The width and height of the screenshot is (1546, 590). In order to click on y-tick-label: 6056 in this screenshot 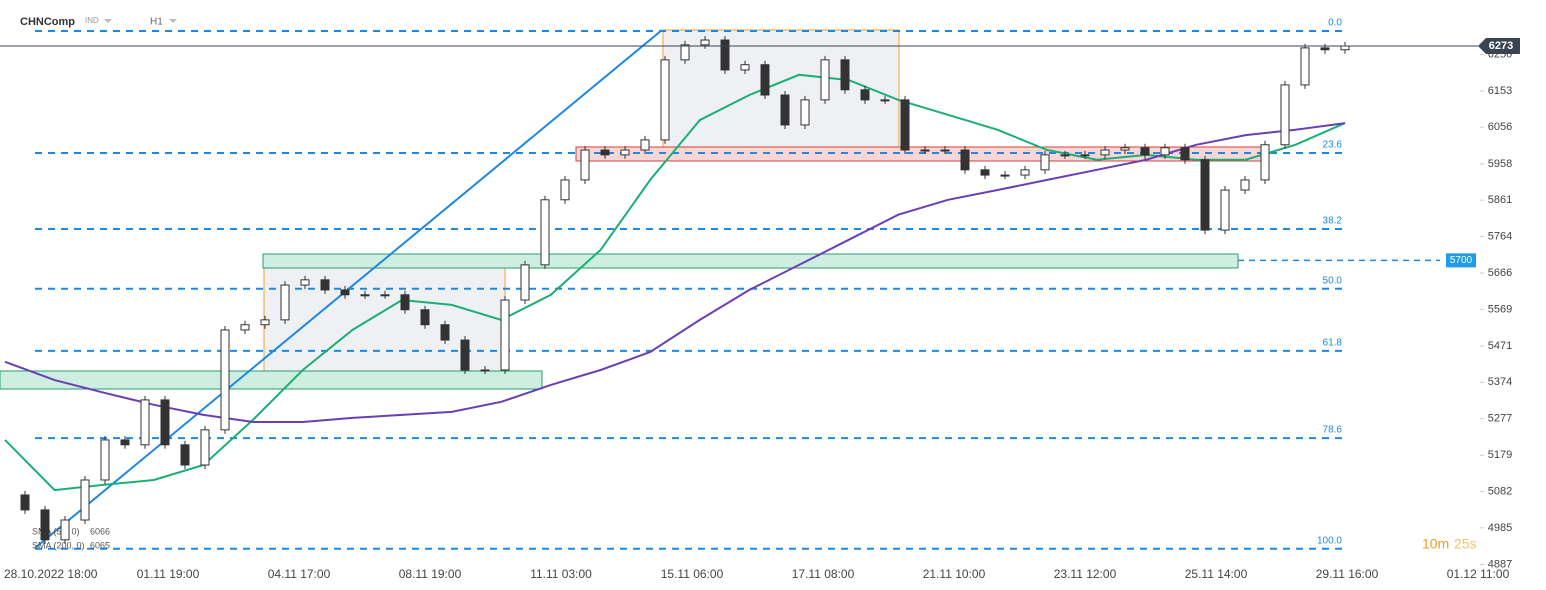, I will do `click(1500, 127)`.